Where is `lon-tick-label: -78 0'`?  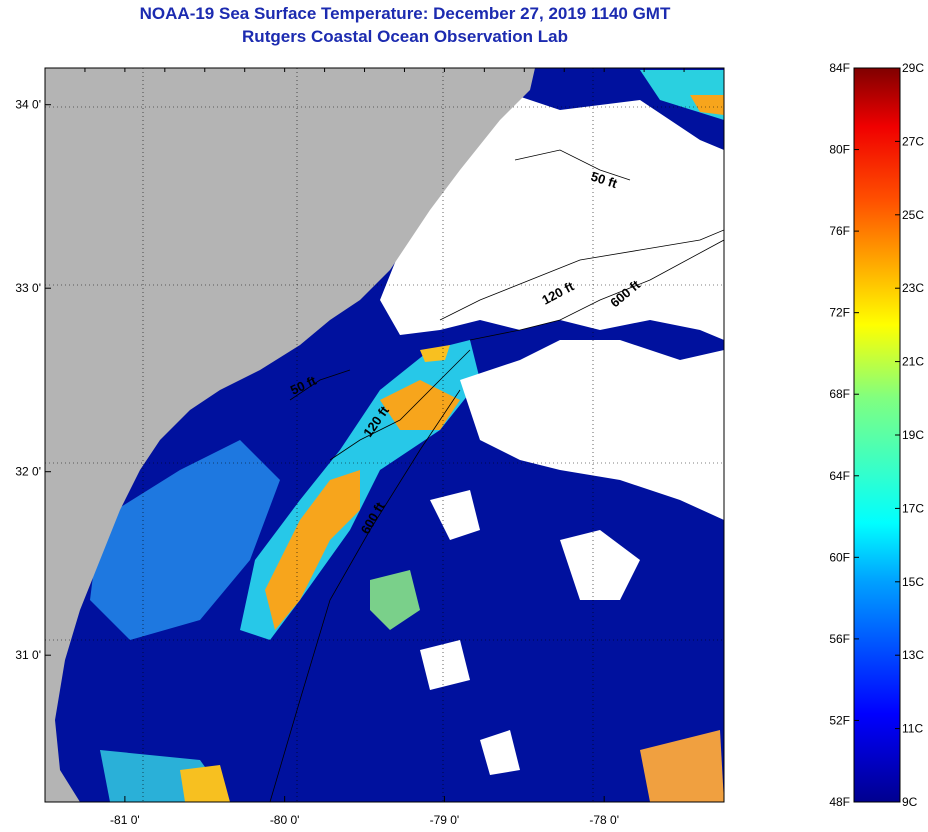 lon-tick-label: -78 0' is located at coordinates (604, 820).